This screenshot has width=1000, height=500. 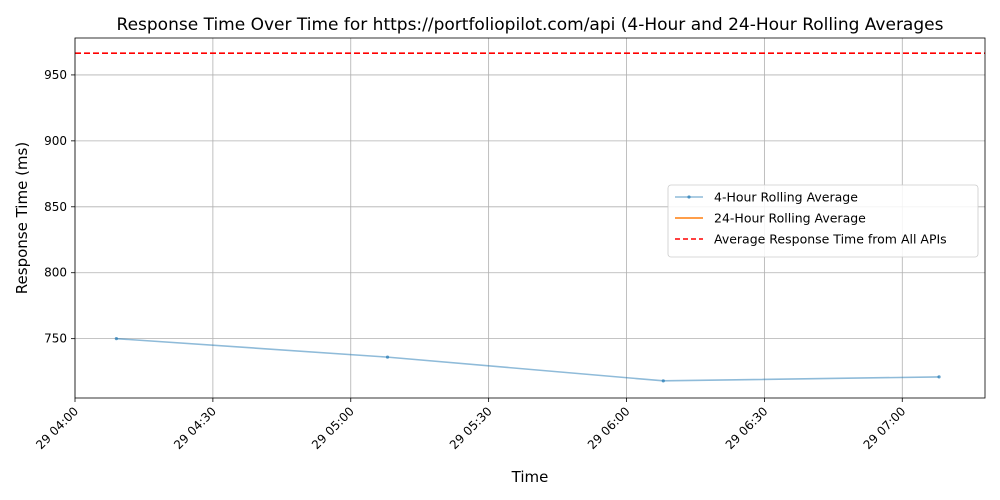 What do you see at coordinates (333, 428) in the screenshot?
I see `x-tick-label: 29 05:00` at bounding box center [333, 428].